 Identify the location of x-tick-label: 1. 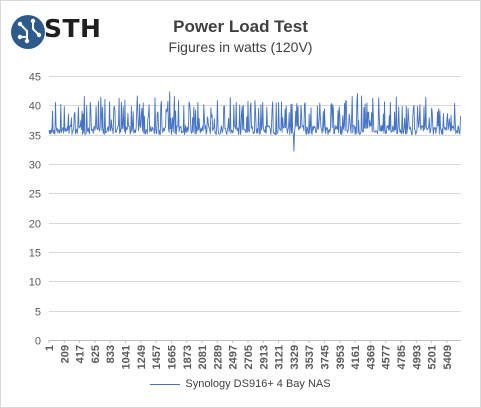
(50, 348).